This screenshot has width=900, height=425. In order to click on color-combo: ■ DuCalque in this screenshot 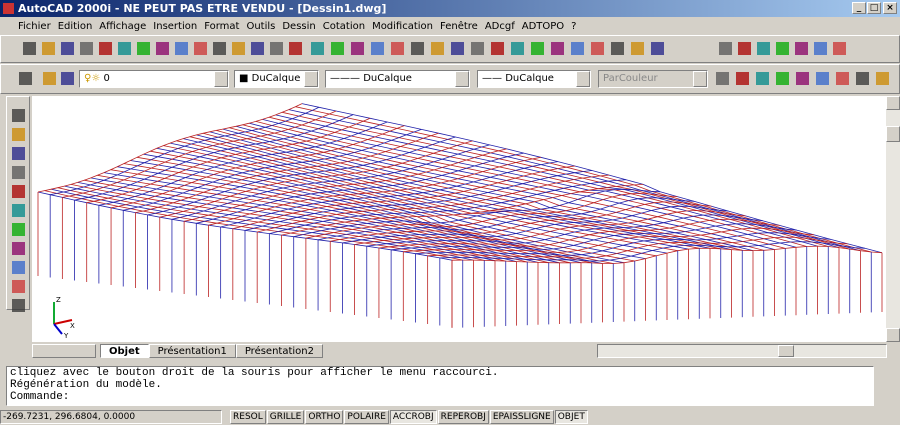, I will do `click(276, 79)`.